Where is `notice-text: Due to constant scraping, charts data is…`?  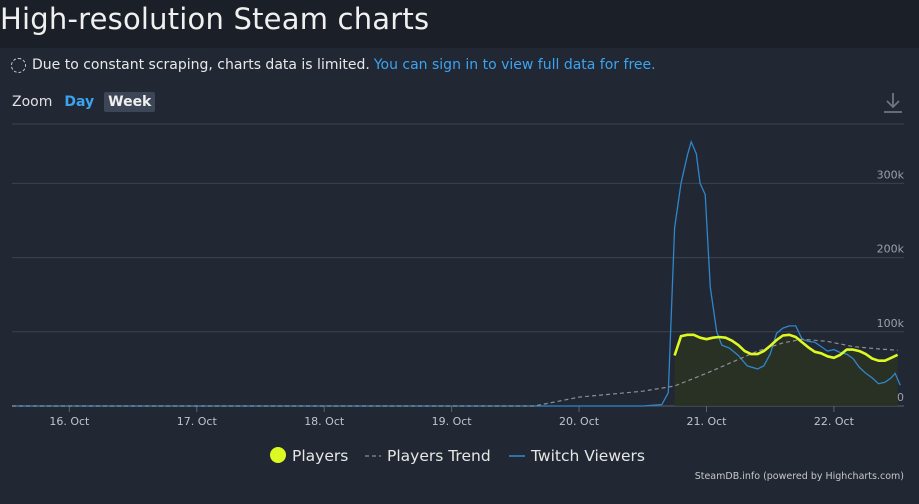
notice-text: Due to constant scraping, charts data is… is located at coordinates (201, 65).